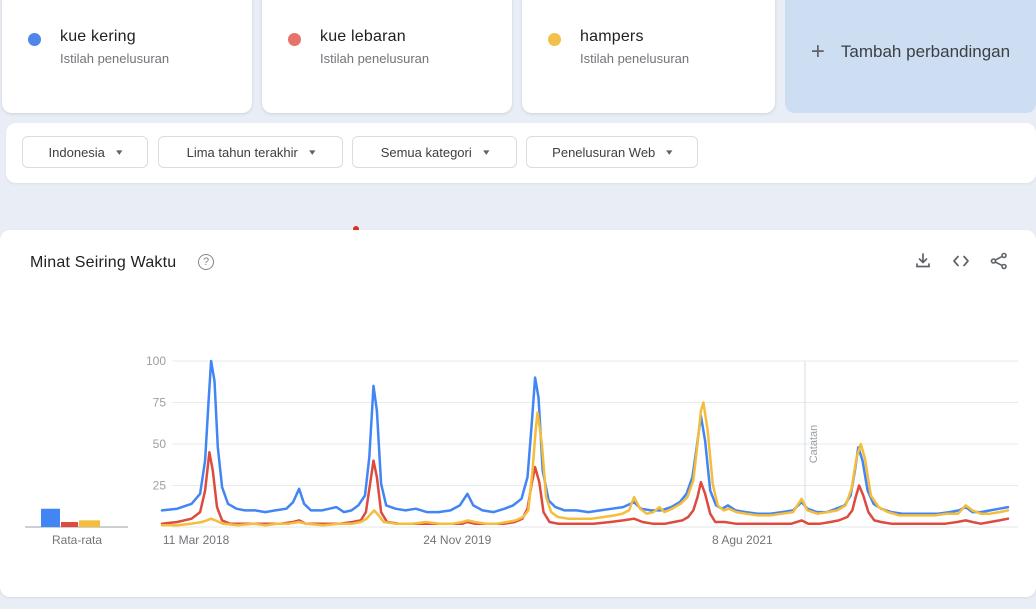 The height and width of the screenshot is (609, 1036). Describe the element at coordinates (742, 540) in the screenshot. I see `x-axis-label: 8 Agu 2021` at that location.